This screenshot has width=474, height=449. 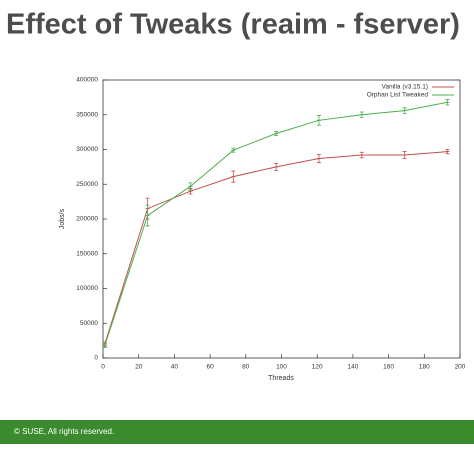 I want to click on x-tick-label: 120, so click(x=317, y=367).